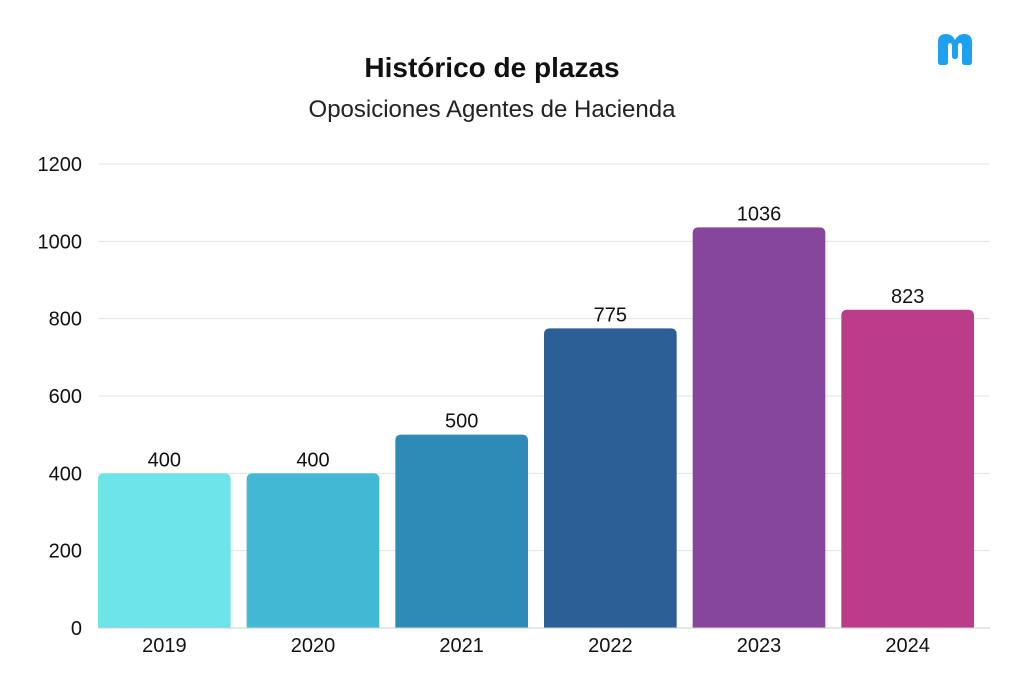  What do you see at coordinates (461, 646) in the screenshot?
I see `x-tick-label: 2021` at bounding box center [461, 646].